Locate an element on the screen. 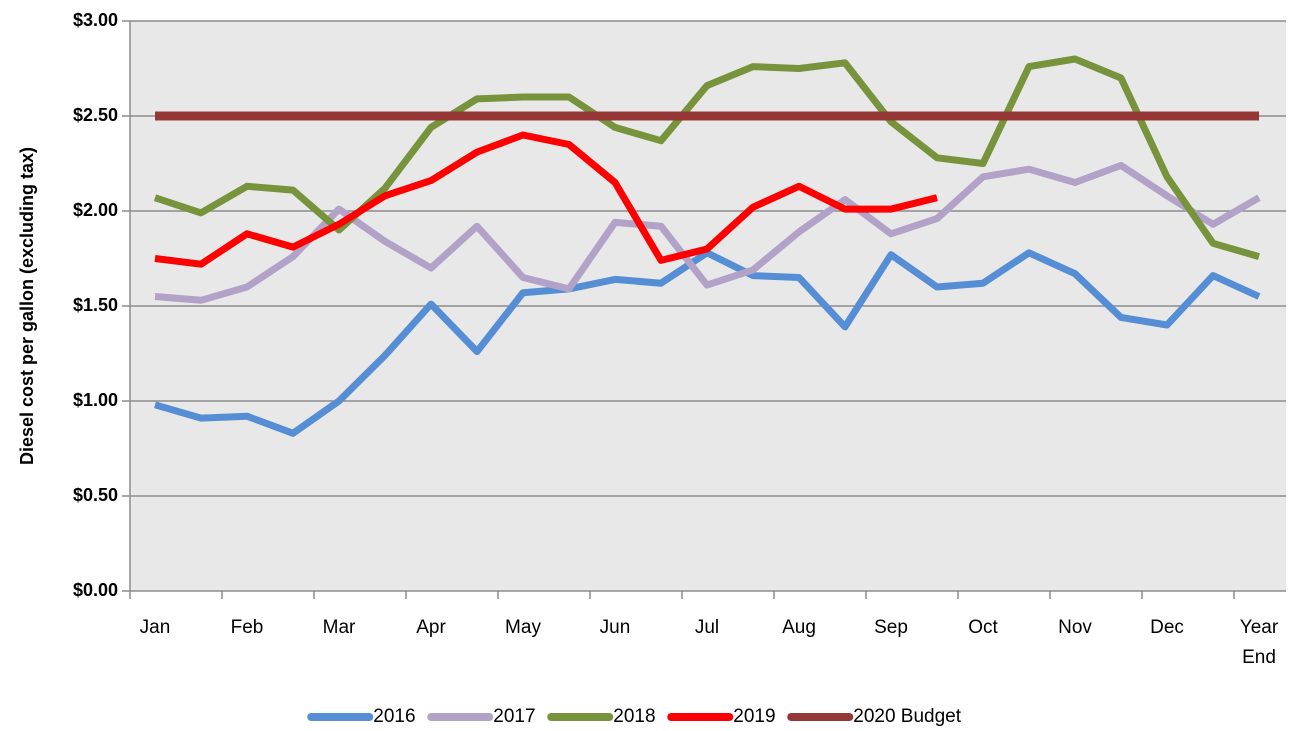  x-tick-label: Sep is located at coordinates (891, 627).